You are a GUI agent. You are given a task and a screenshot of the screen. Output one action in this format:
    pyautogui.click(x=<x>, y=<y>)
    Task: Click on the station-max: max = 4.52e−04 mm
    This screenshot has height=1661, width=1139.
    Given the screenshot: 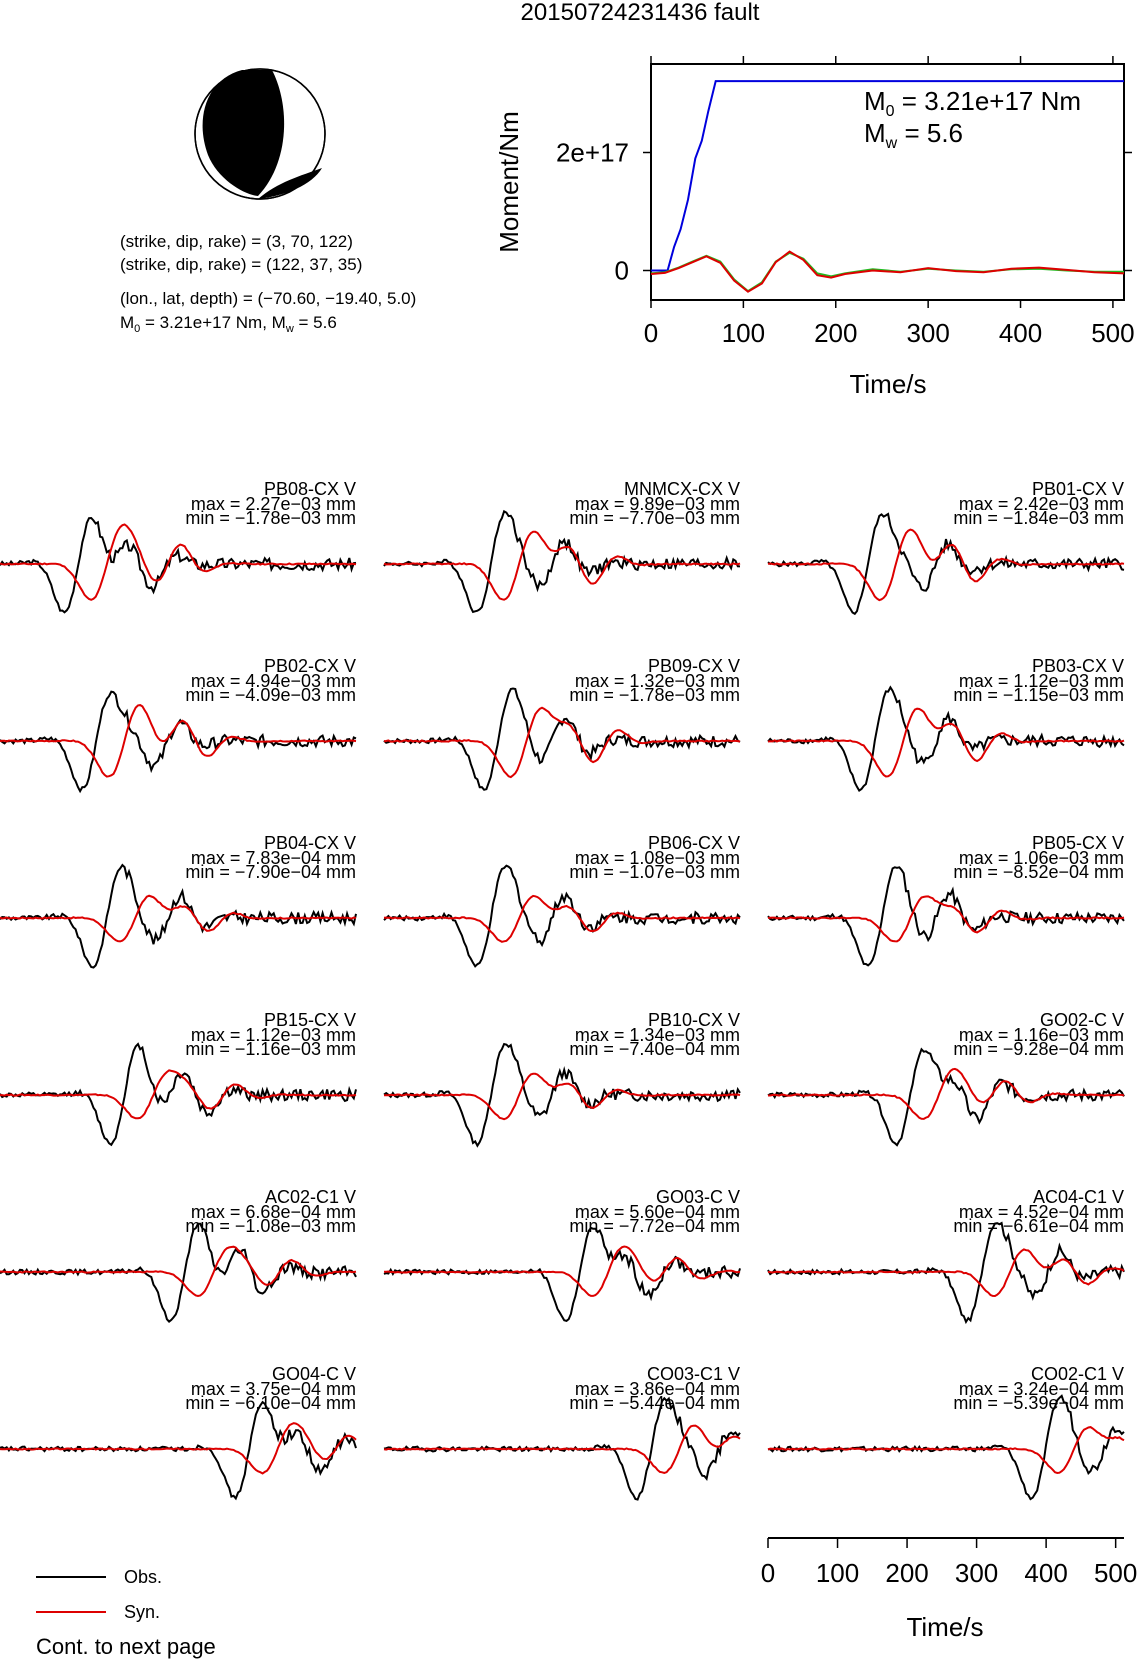 What is the action you would take?
    pyautogui.click(x=1041, y=1212)
    